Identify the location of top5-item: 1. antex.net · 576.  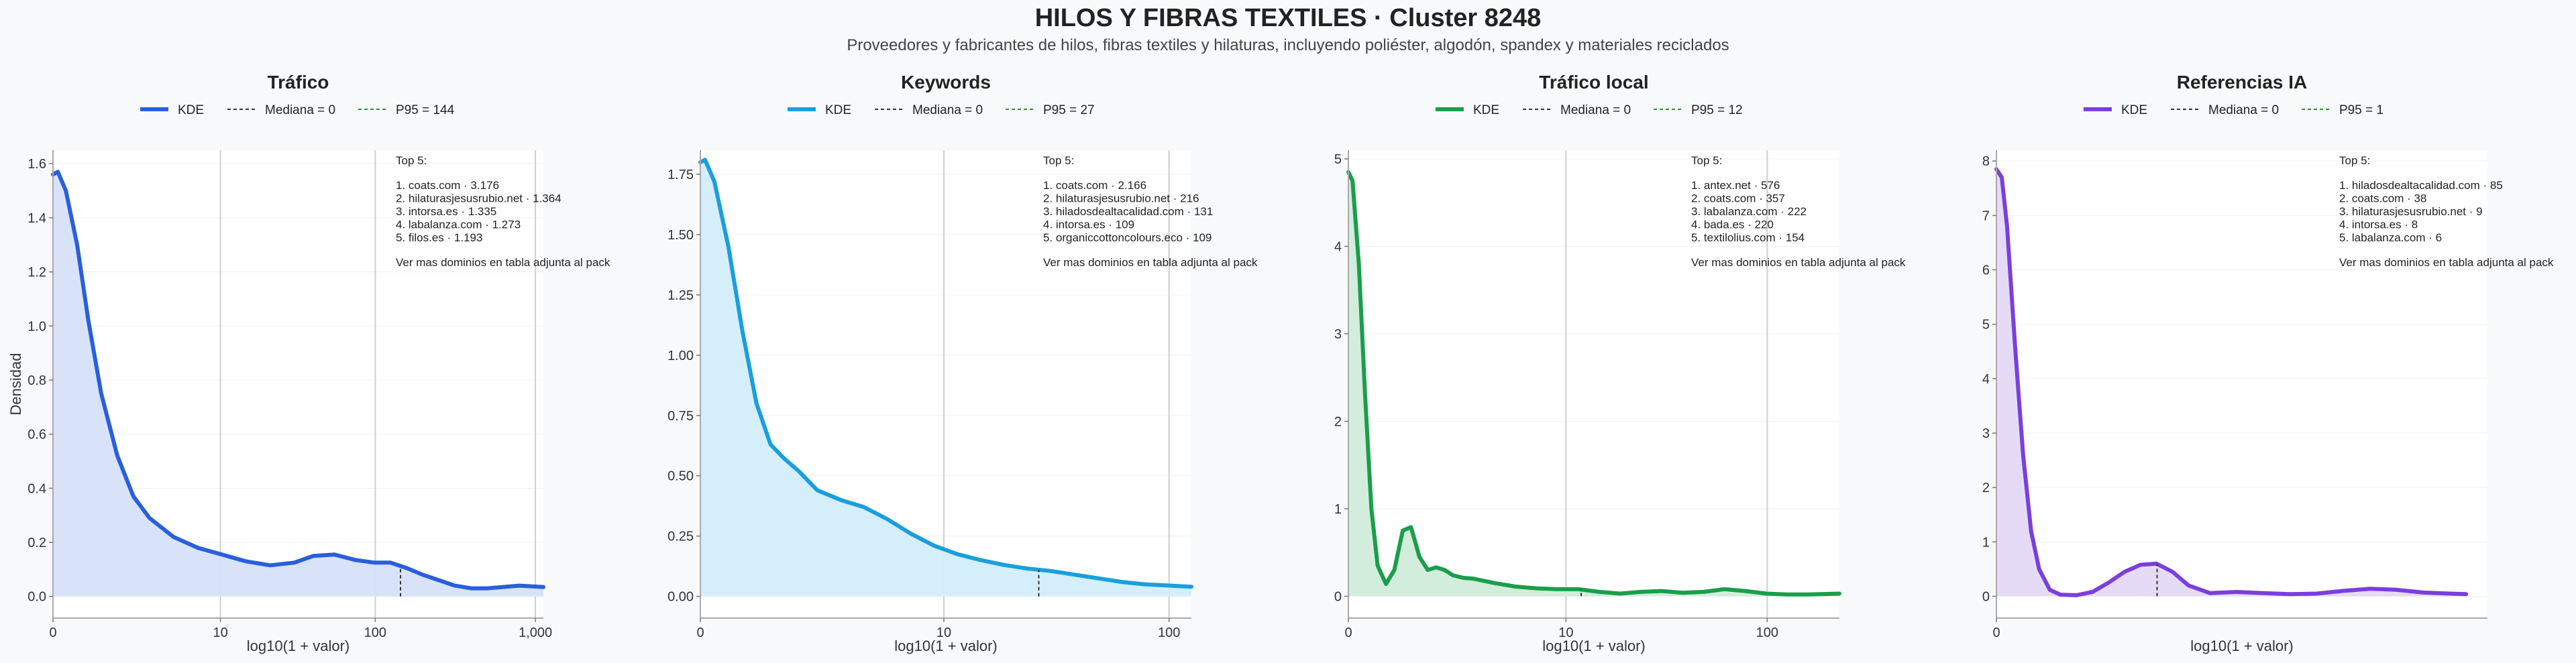
(1735, 185).